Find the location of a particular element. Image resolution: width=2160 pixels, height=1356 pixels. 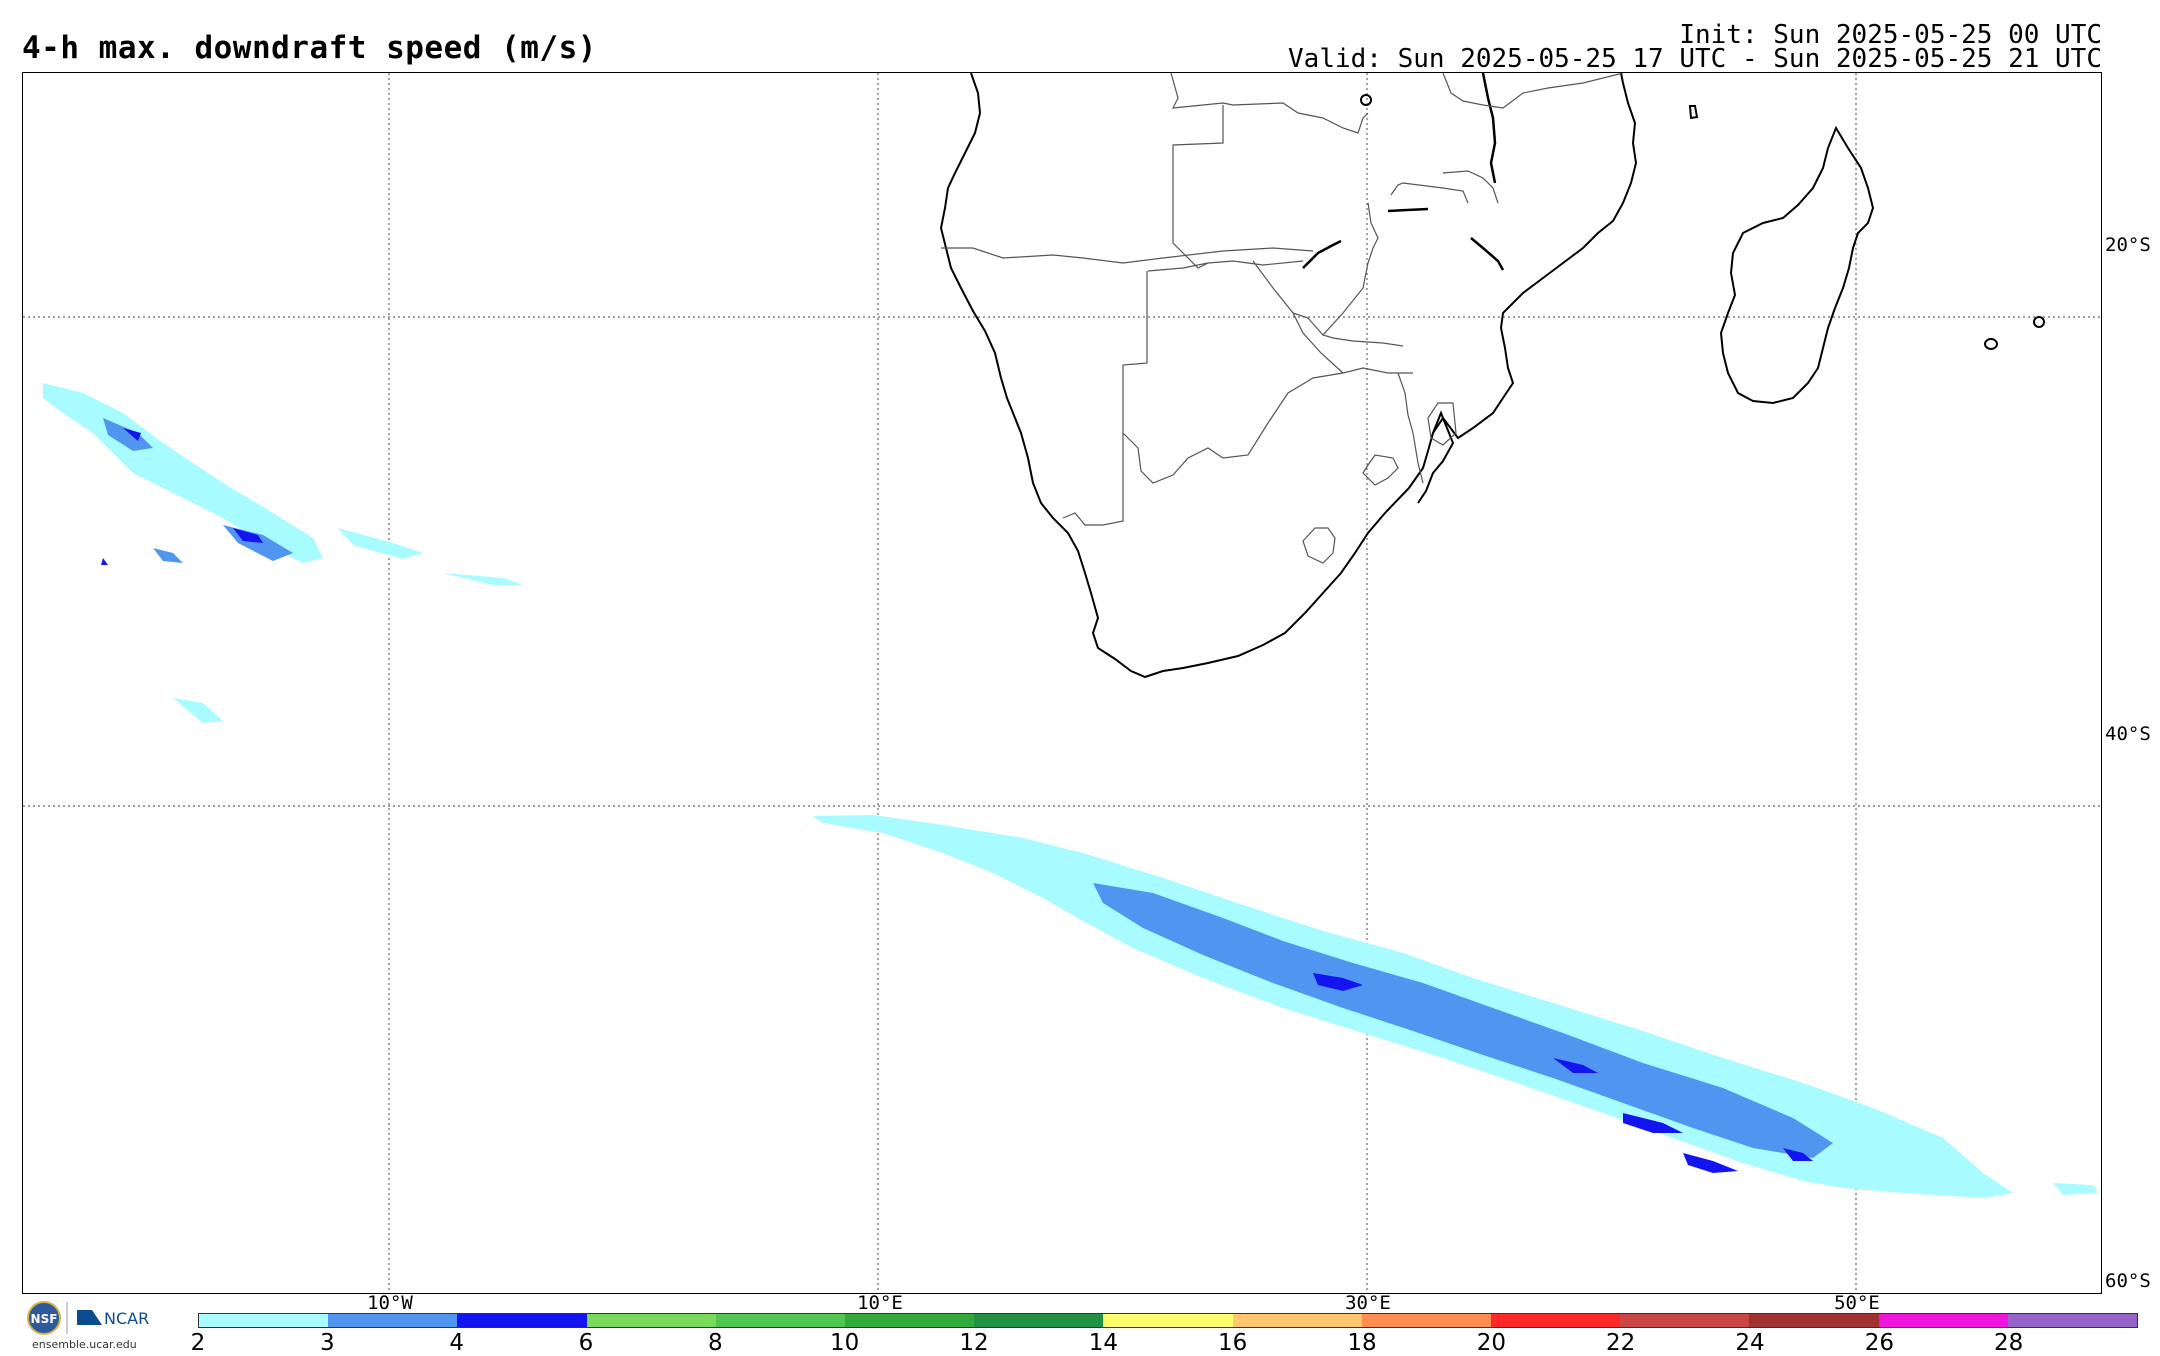

inland-water is located at coordinates (1403, 172).